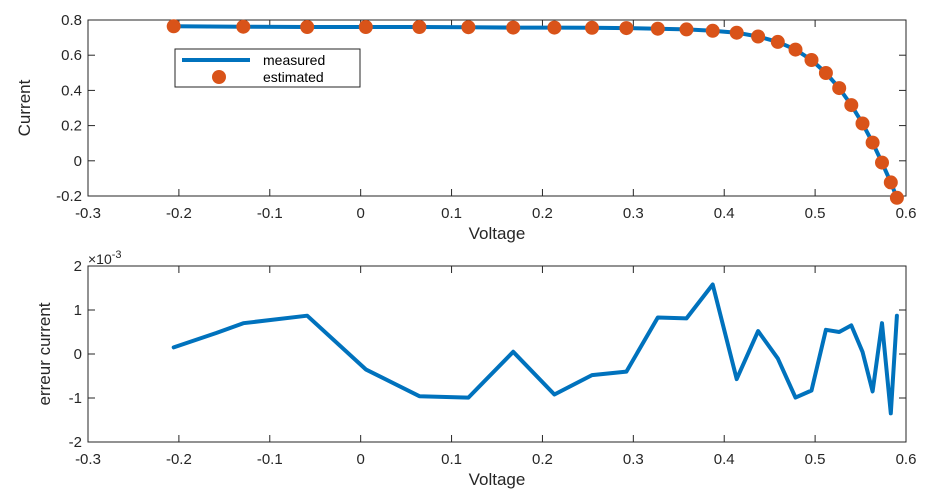 The height and width of the screenshot is (496, 927). What do you see at coordinates (360, 459) in the screenshot?
I see `bottom-xtick-label: 0` at bounding box center [360, 459].